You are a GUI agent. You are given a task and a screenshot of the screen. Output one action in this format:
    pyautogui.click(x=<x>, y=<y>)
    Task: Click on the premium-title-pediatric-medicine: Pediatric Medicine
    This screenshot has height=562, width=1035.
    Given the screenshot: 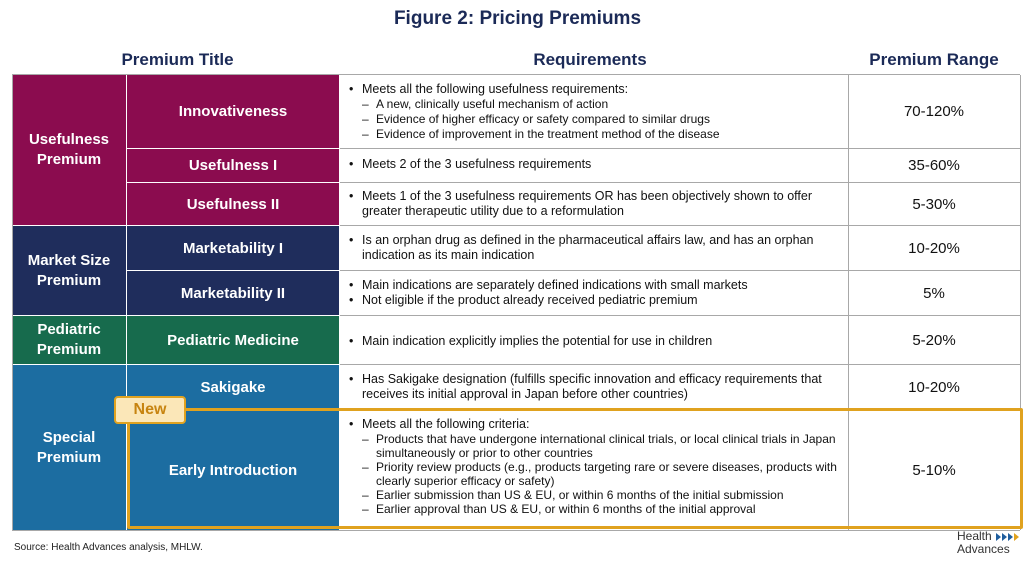 What is the action you would take?
    pyautogui.click(x=233, y=340)
    